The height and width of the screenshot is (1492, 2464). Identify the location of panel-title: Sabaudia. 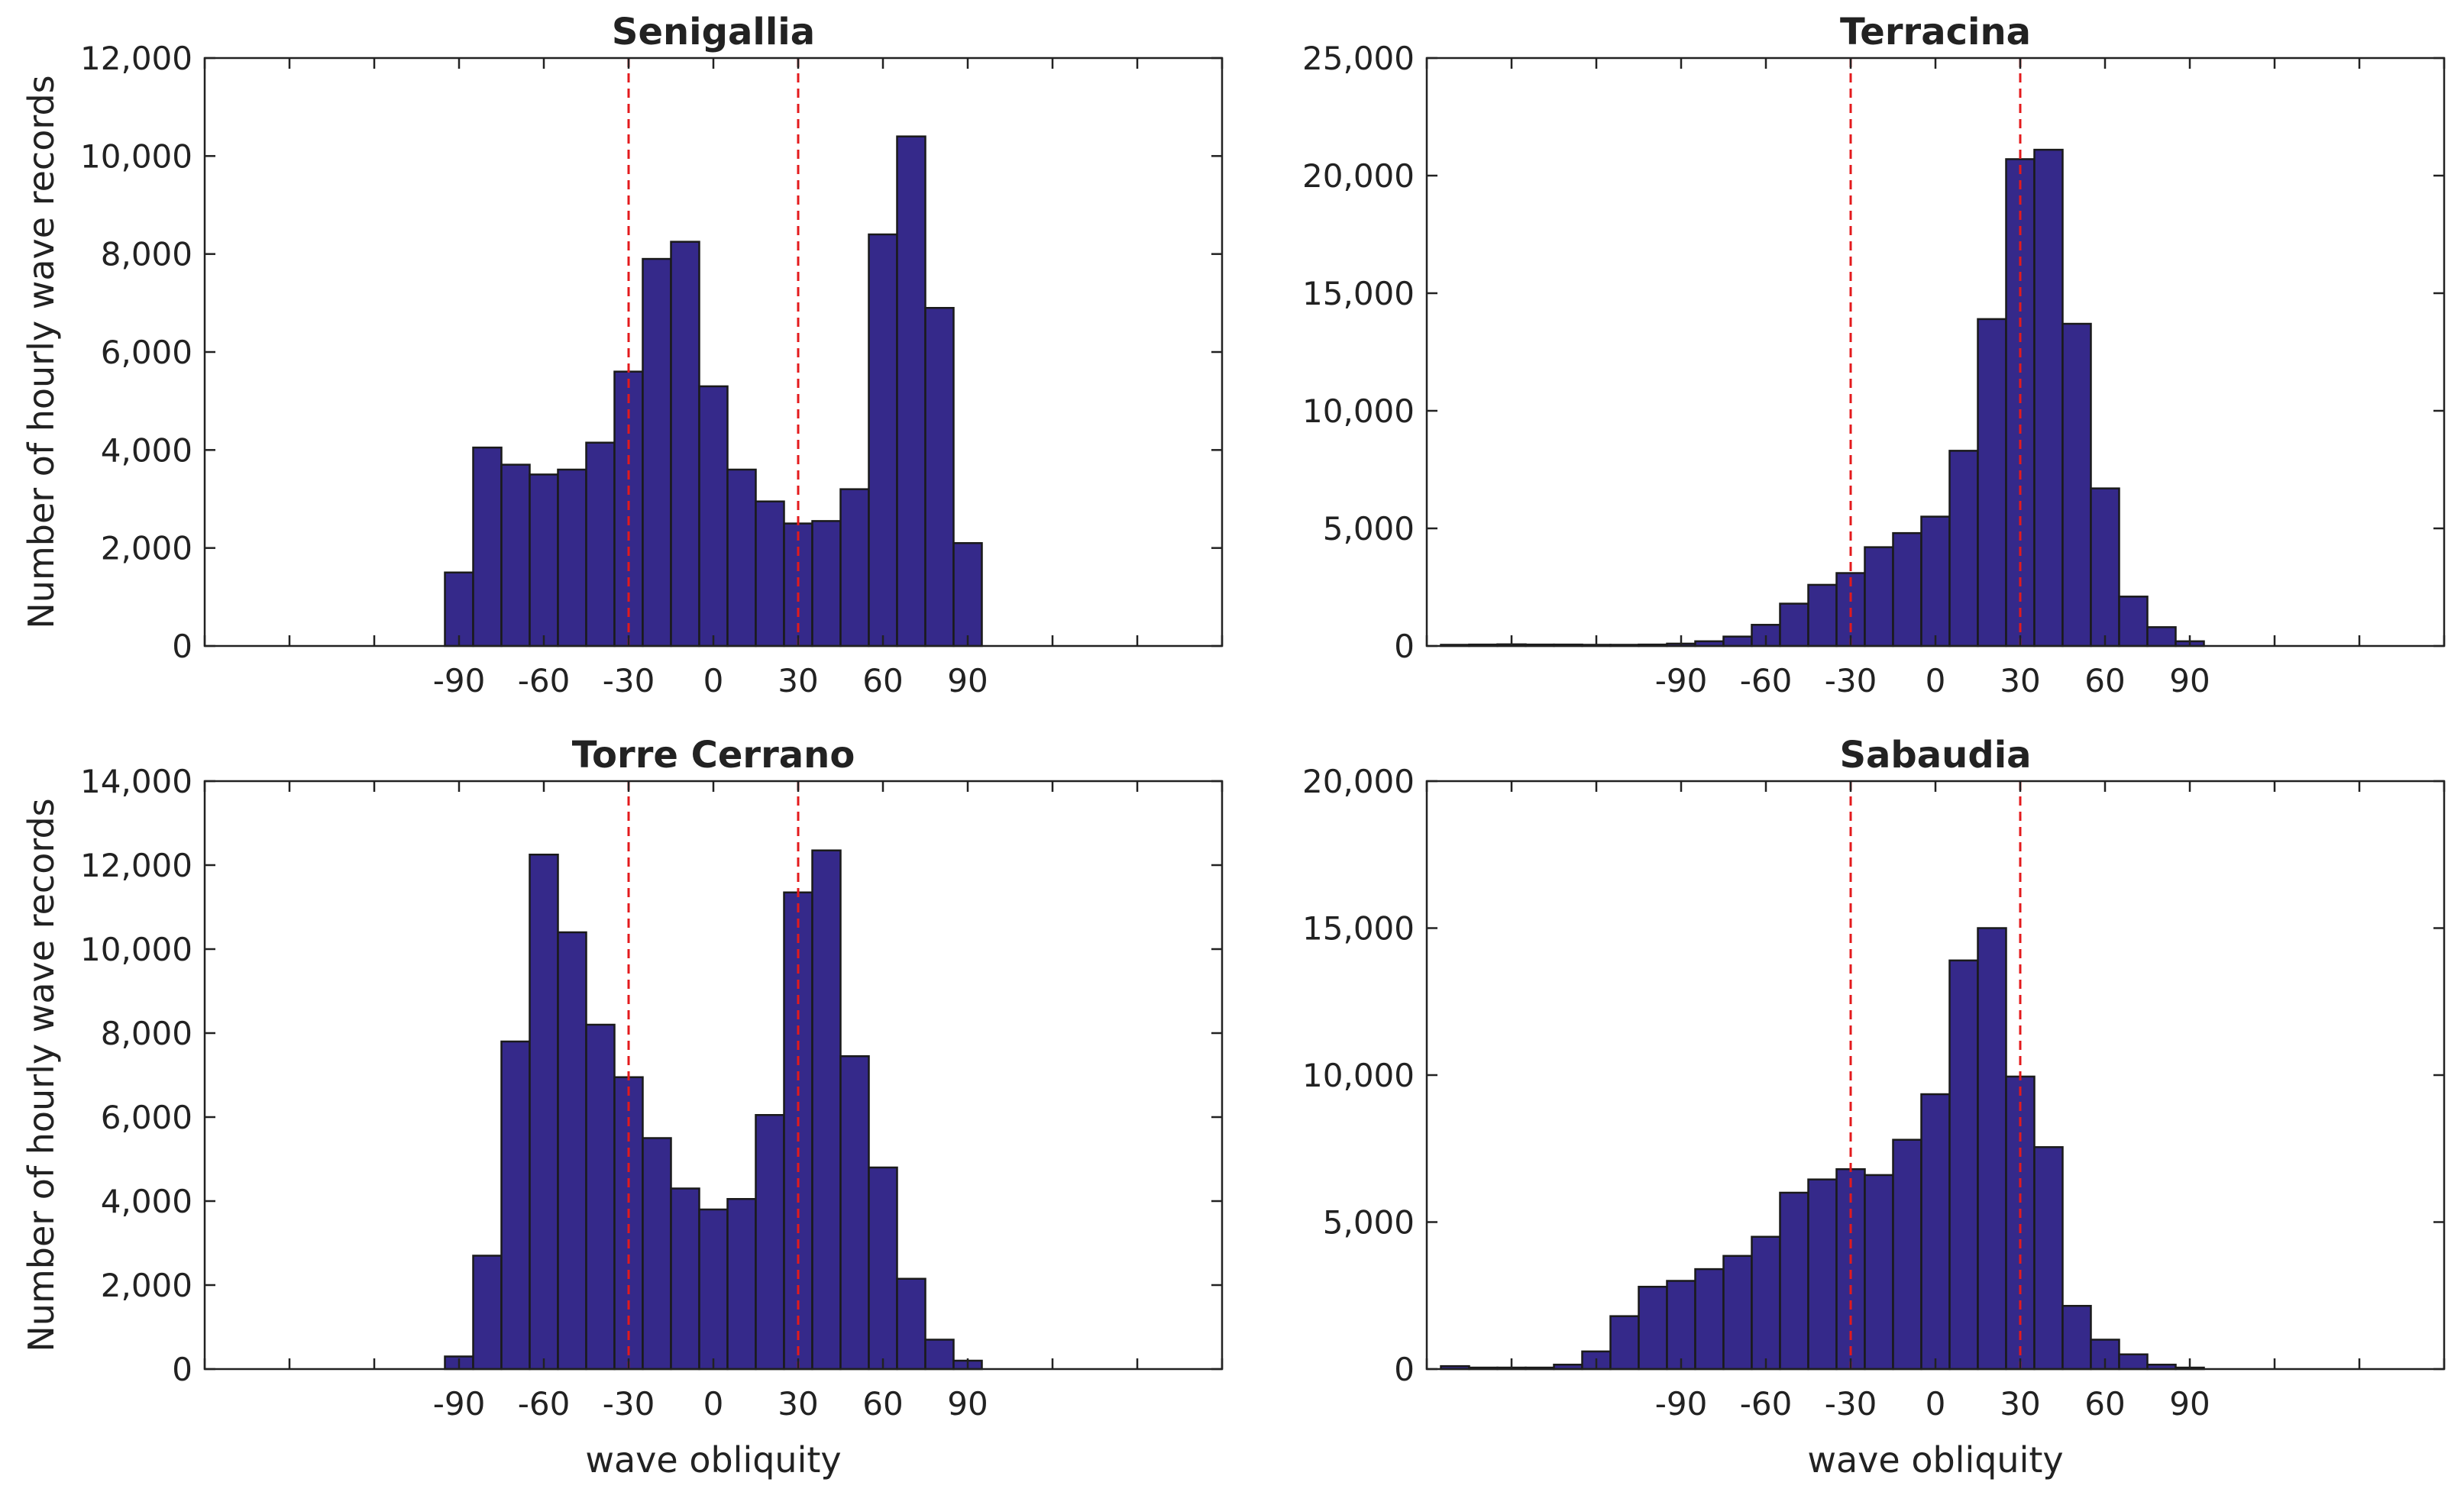
(1935, 756).